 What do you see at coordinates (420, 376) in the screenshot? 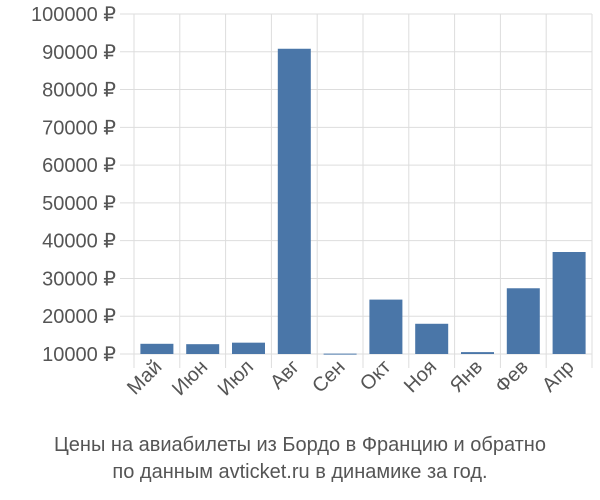
I see `x-tick-label: Ноя` at bounding box center [420, 376].